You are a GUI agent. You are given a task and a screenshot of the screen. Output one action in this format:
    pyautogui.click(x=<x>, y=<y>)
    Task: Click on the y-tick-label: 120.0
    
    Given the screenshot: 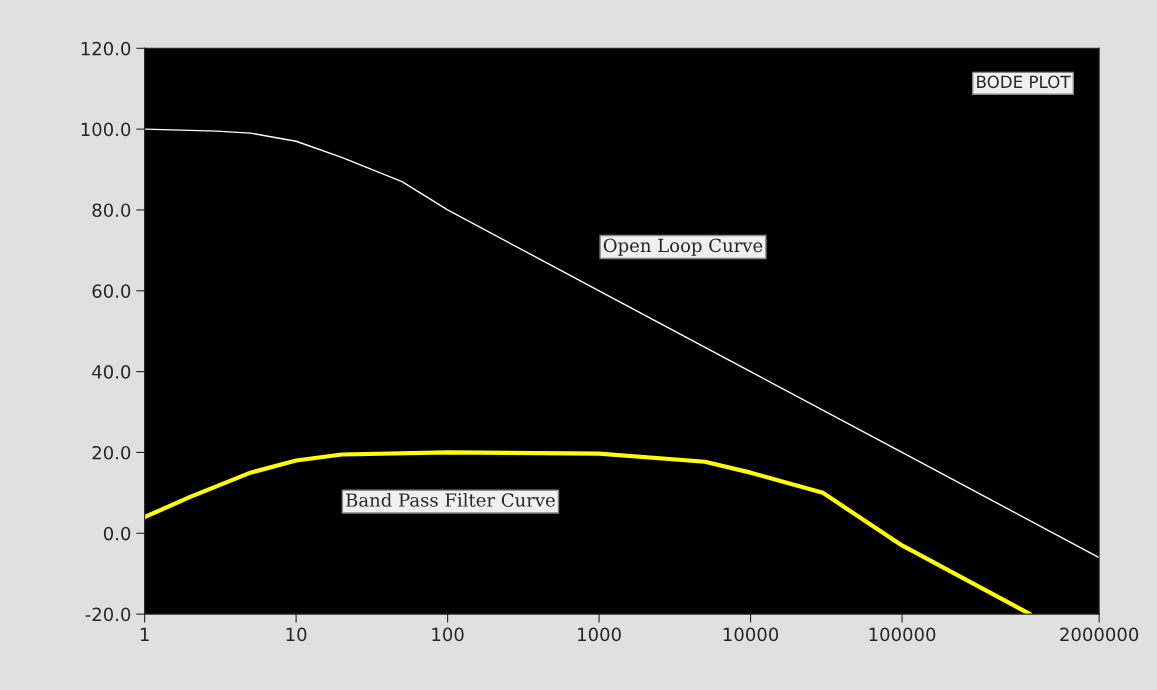 What is the action you would take?
    pyautogui.click(x=106, y=48)
    